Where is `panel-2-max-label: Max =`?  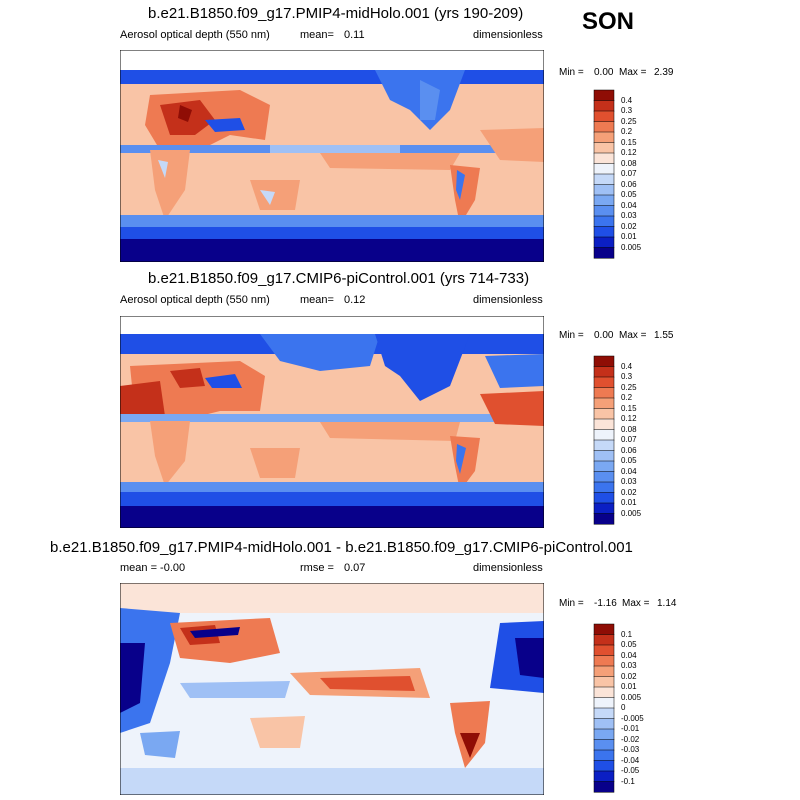
panel-2-max-label: Max = is located at coordinates (633, 335).